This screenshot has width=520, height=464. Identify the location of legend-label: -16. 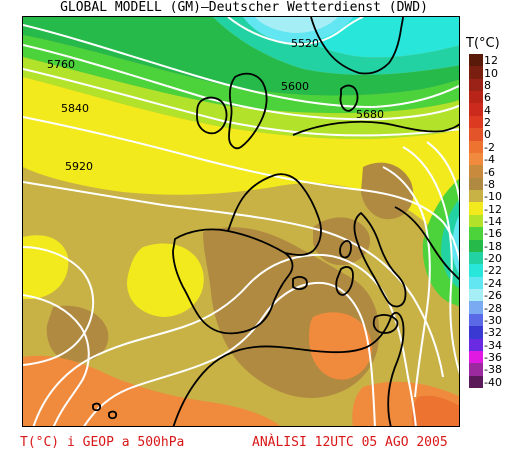
(493, 234).